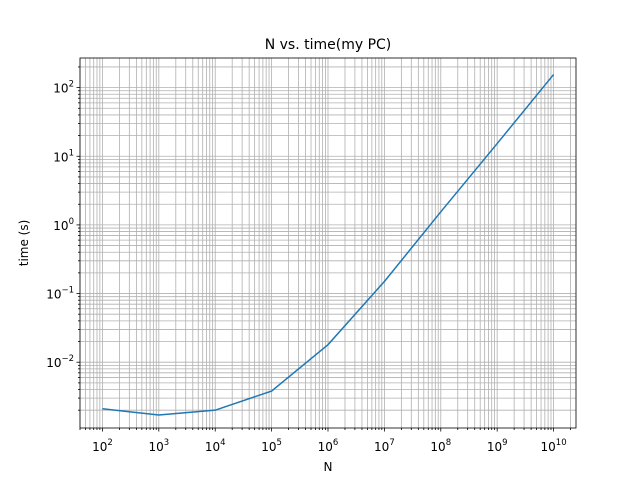 The image size is (640, 480). Describe the element at coordinates (158, 446) in the screenshot. I see `x-tick-label: 10³` at that location.